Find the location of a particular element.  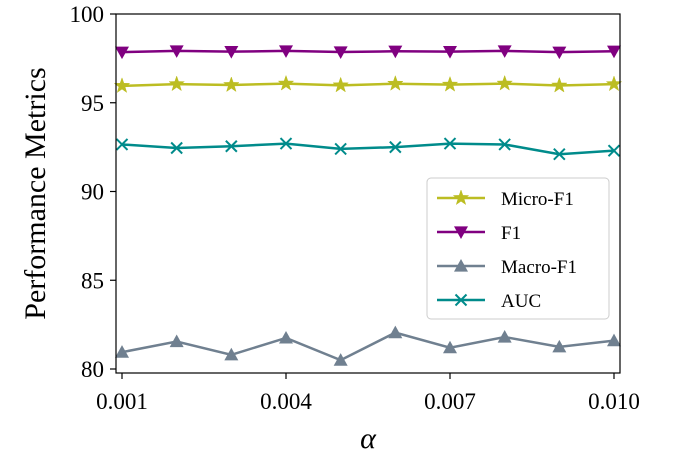

series-macro-f1 is located at coordinates (368, 345).